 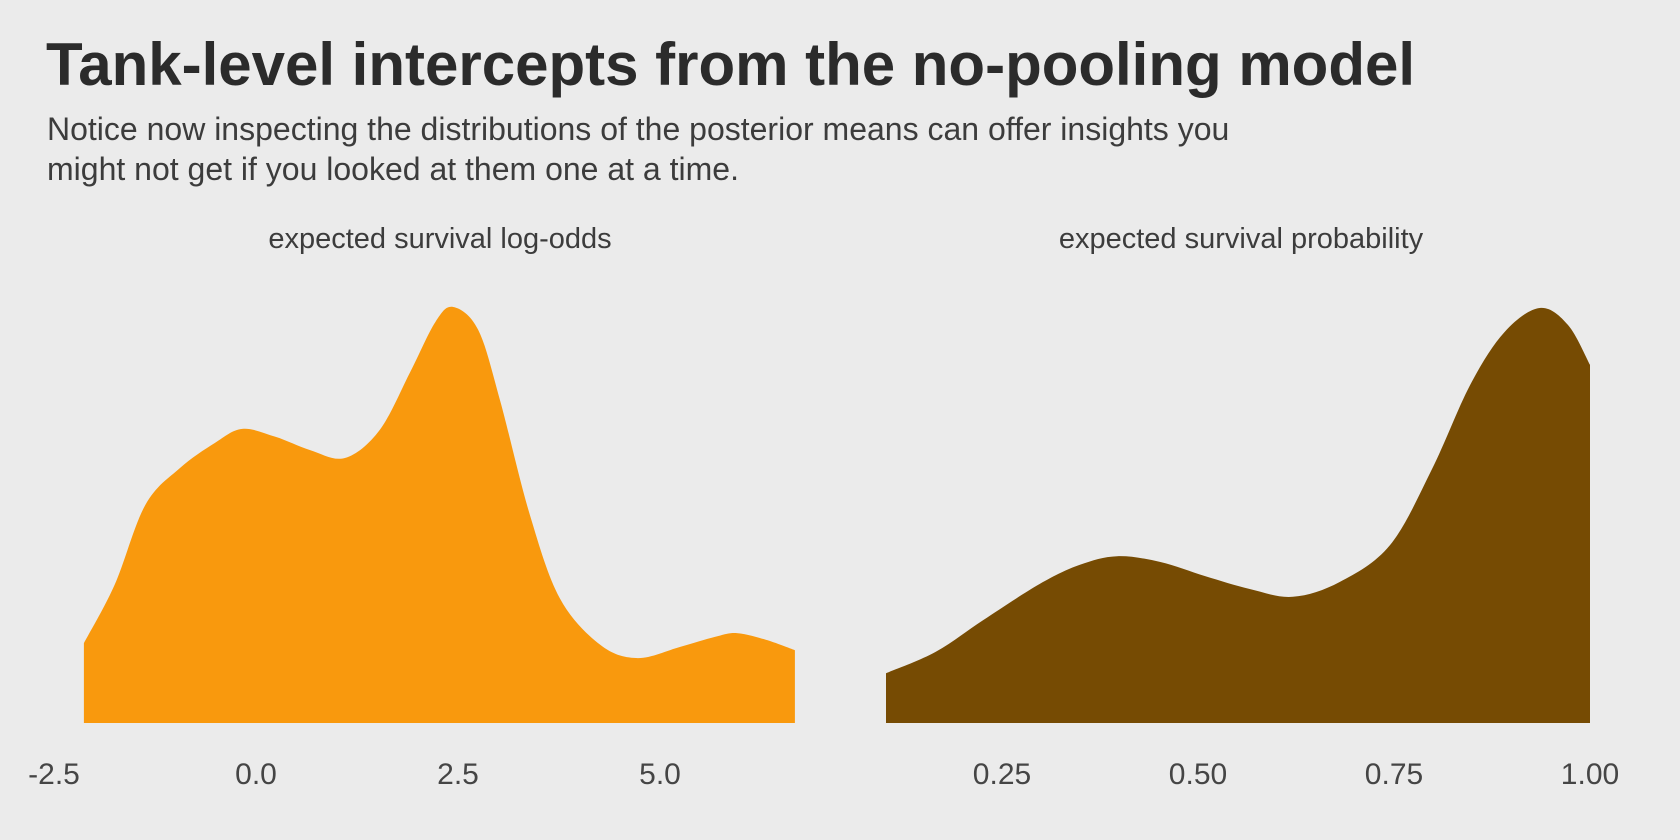 I want to click on x-tick-label: 1.00, so click(x=1590, y=774).